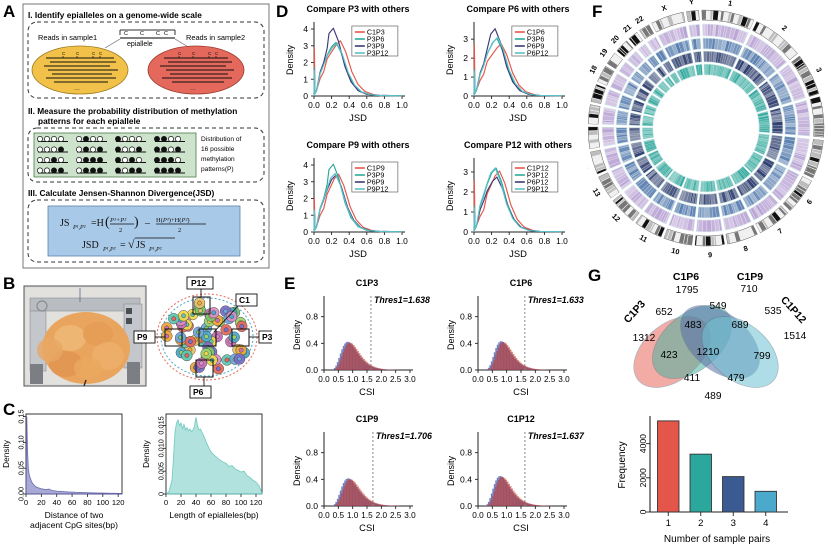  Describe the element at coordinates (102, 502) in the screenshot. I see `svg-text: 100` at that location.